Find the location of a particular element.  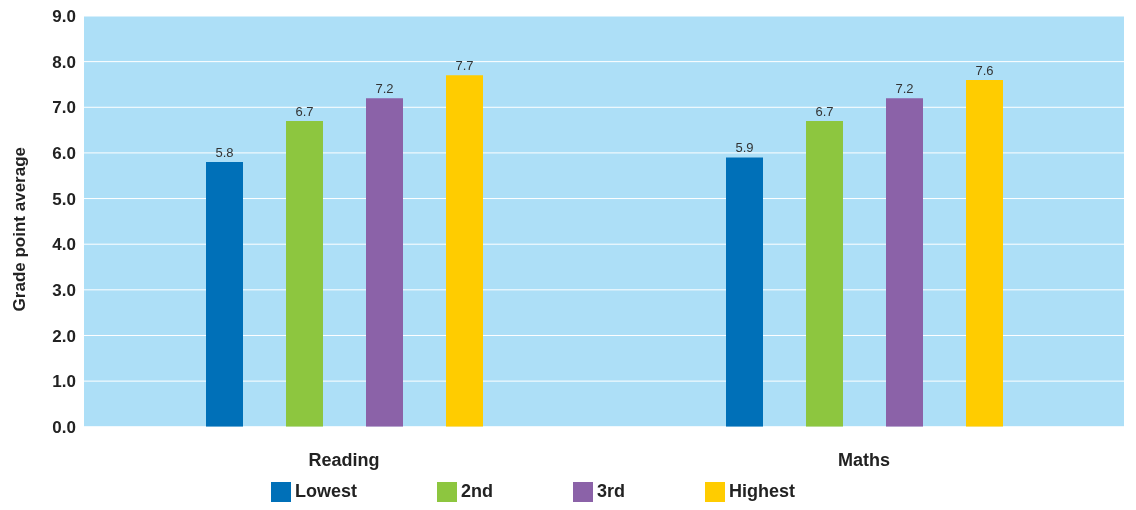

legend-label: 3rd is located at coordinates (611, 490).